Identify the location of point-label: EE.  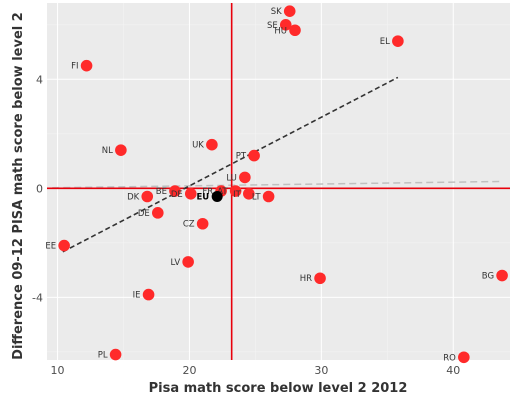
(50, 247).